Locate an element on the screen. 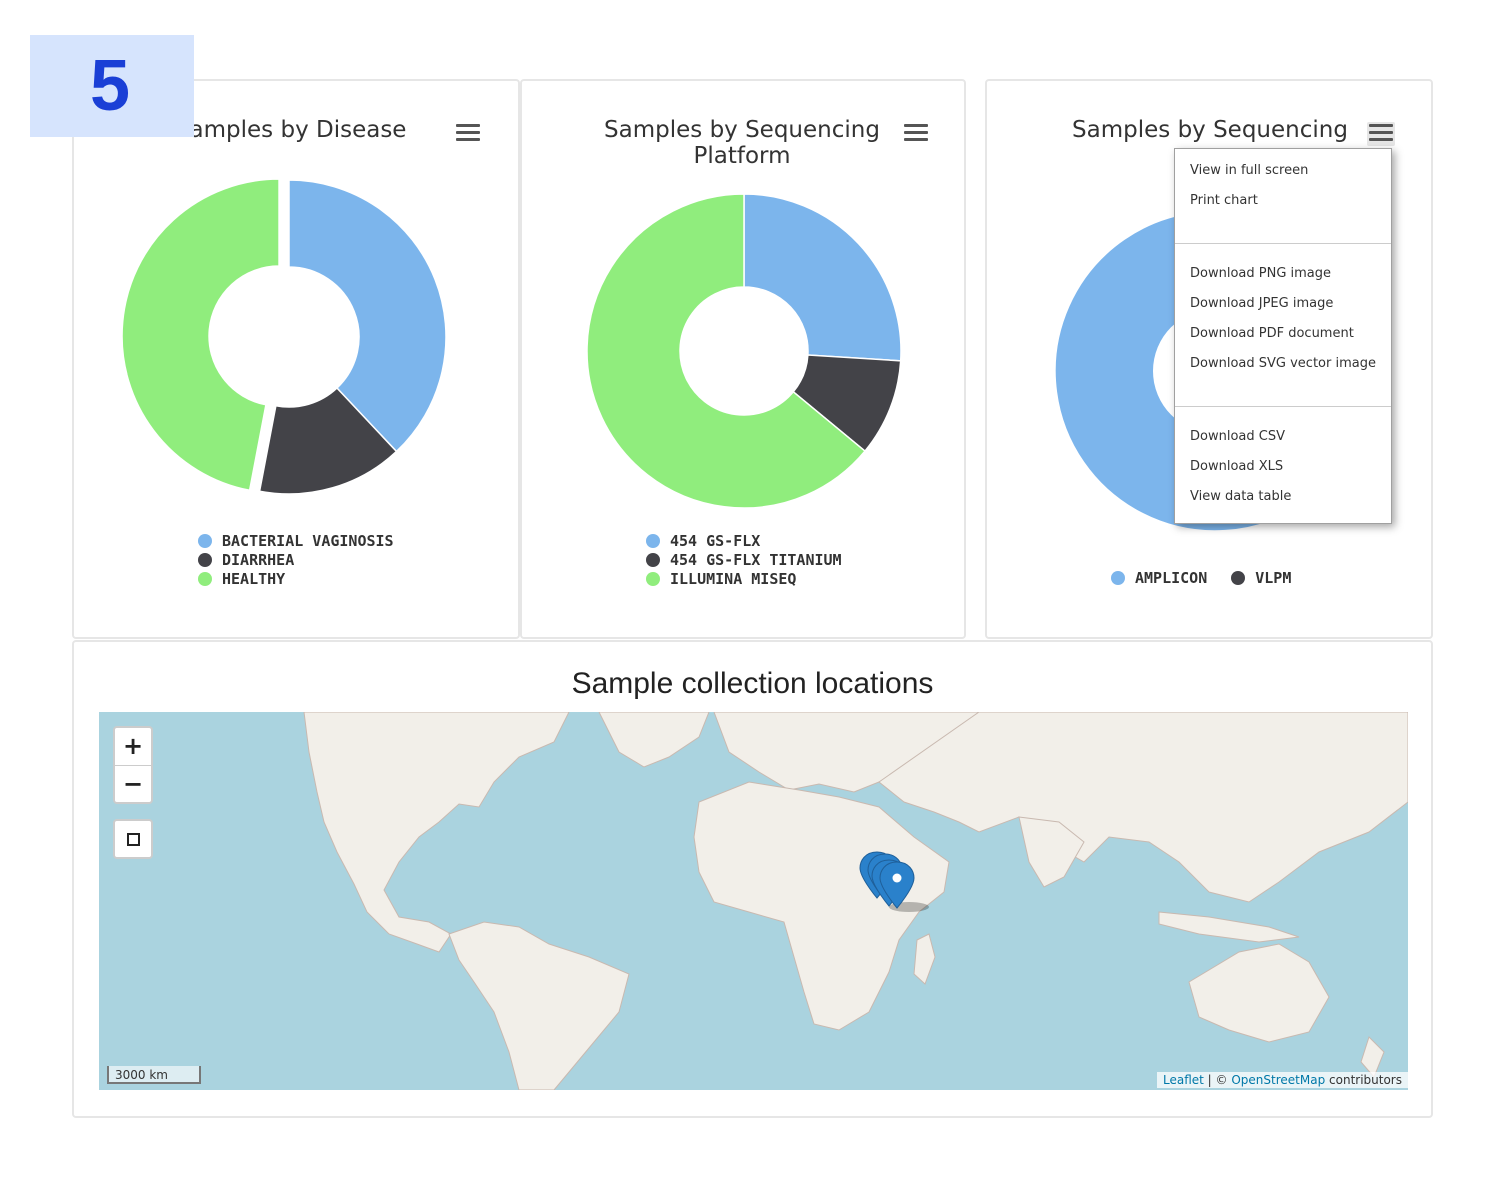 The image size is (1490, 1180). africa-landmass is located at coordinates (821, 906).